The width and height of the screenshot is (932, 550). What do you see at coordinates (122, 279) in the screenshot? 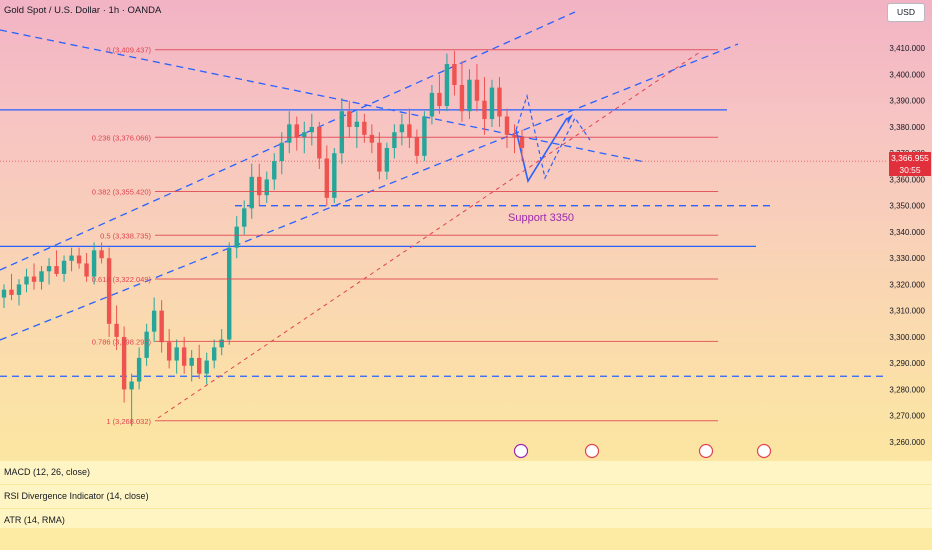
I see `fib-label: 0.618 (3,322.049)` at bounding box center [122, 279].